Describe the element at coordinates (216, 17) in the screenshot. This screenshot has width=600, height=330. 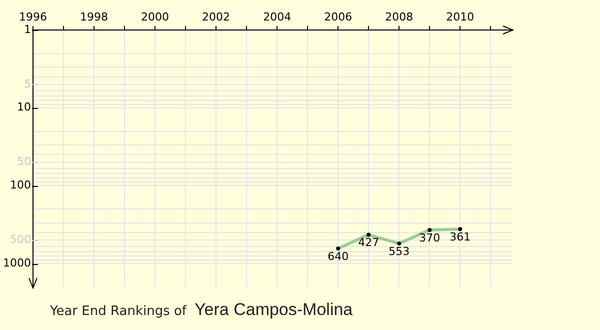
I see `x-tick-label: 2002` at that location.